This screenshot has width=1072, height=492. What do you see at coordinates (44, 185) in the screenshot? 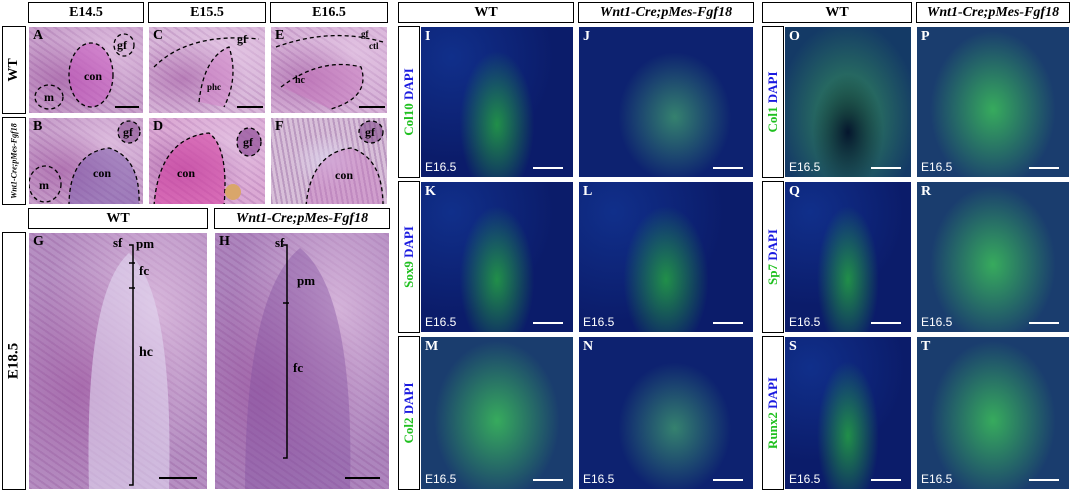
I see `annot-m-b: m` at bounding box center [44, 185].